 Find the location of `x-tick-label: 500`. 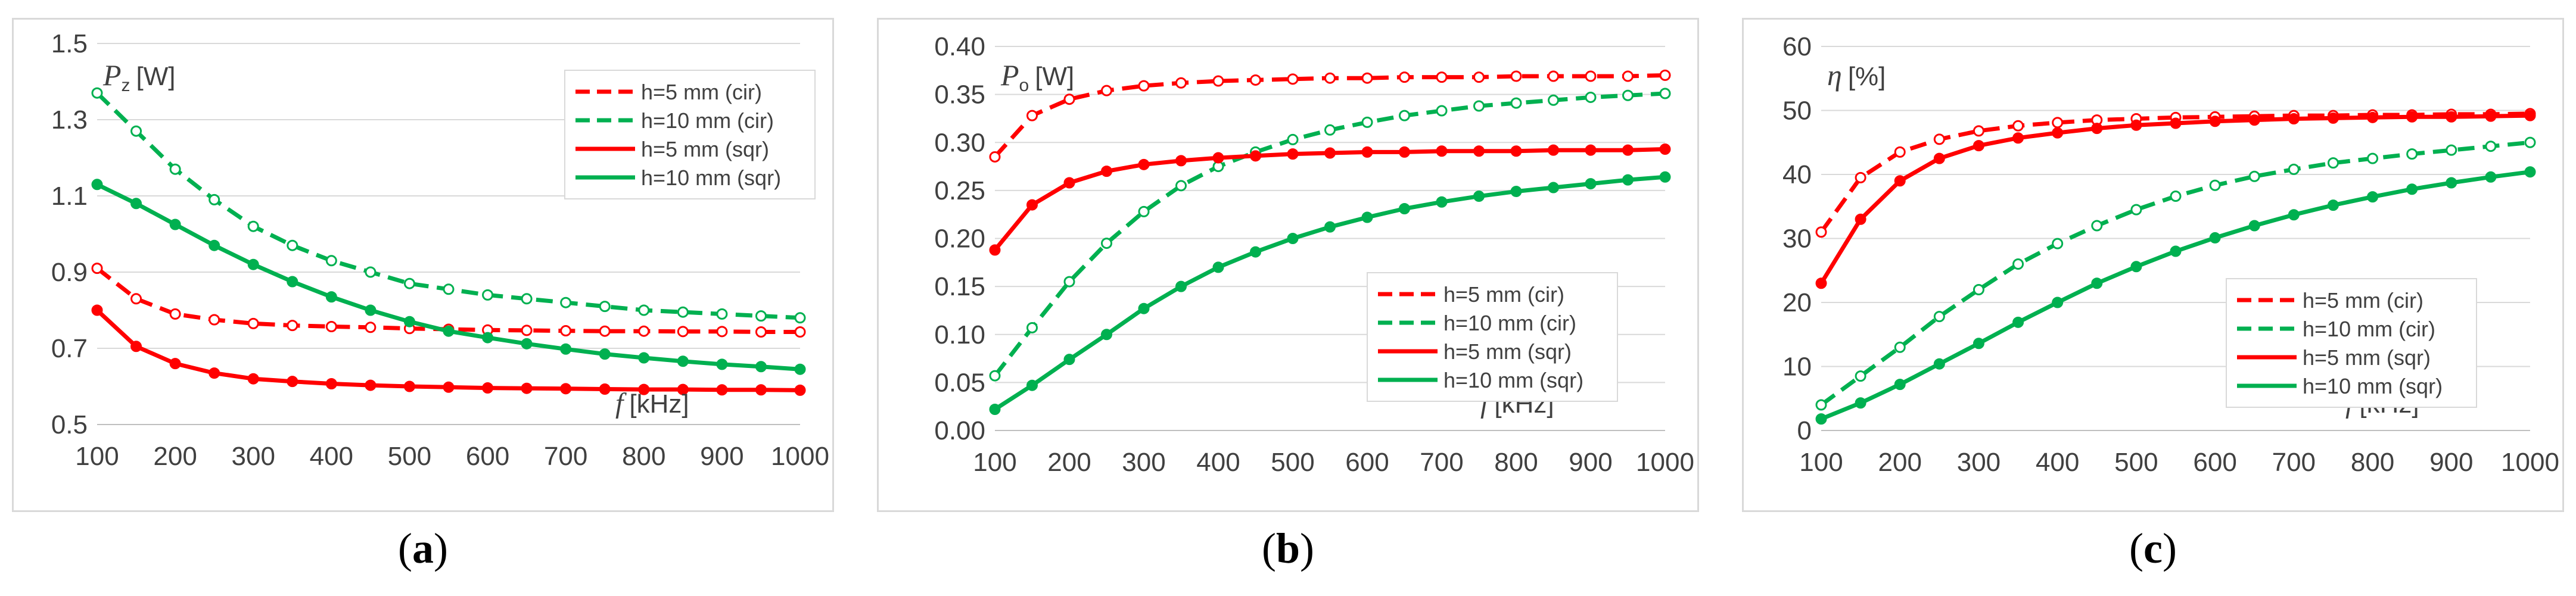

x-tick-label: 500 is located at coordinates (1292, 463).